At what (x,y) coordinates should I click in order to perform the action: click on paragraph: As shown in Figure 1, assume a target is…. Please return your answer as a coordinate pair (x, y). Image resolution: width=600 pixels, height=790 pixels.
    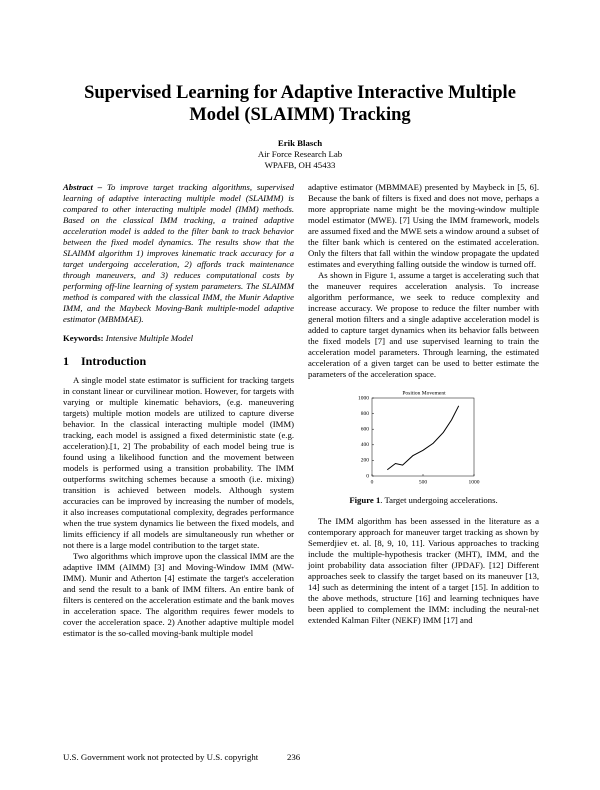
    Looking at the image, I should click on (423, 324).